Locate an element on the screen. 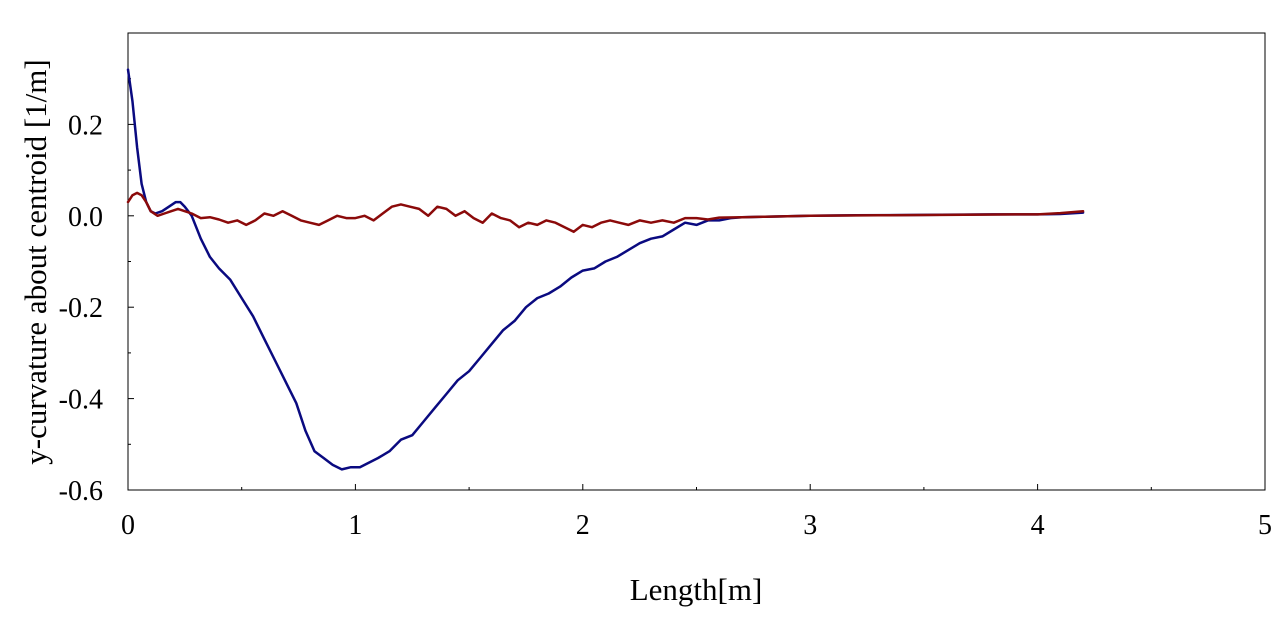 The image size is (1287, 621). y-tick-label: 0.0 is located at coordinates (85, 217).